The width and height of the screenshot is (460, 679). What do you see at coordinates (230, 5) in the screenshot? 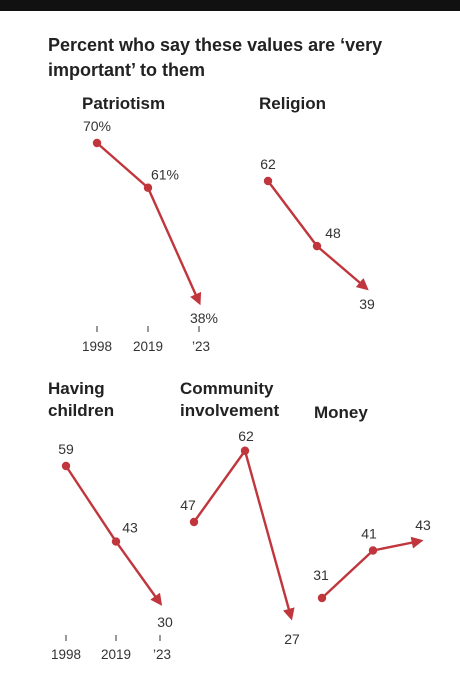
I see `top-bar` at bounding box center [230, 5].